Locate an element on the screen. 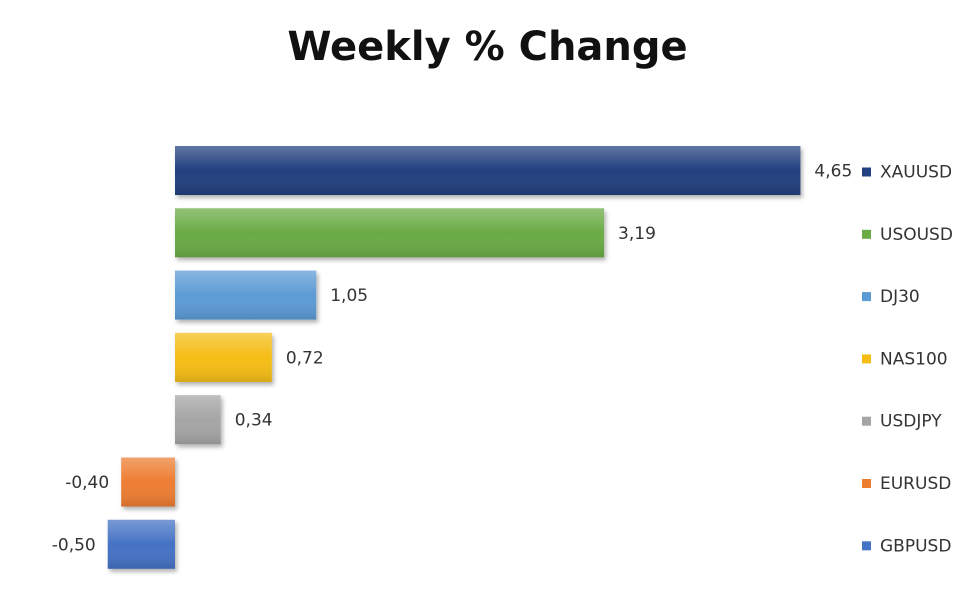 Image resolution: width=975 pixels, height=615 pixels. value-label-xauusd: 4,65 is located at coordinates (833, 172).